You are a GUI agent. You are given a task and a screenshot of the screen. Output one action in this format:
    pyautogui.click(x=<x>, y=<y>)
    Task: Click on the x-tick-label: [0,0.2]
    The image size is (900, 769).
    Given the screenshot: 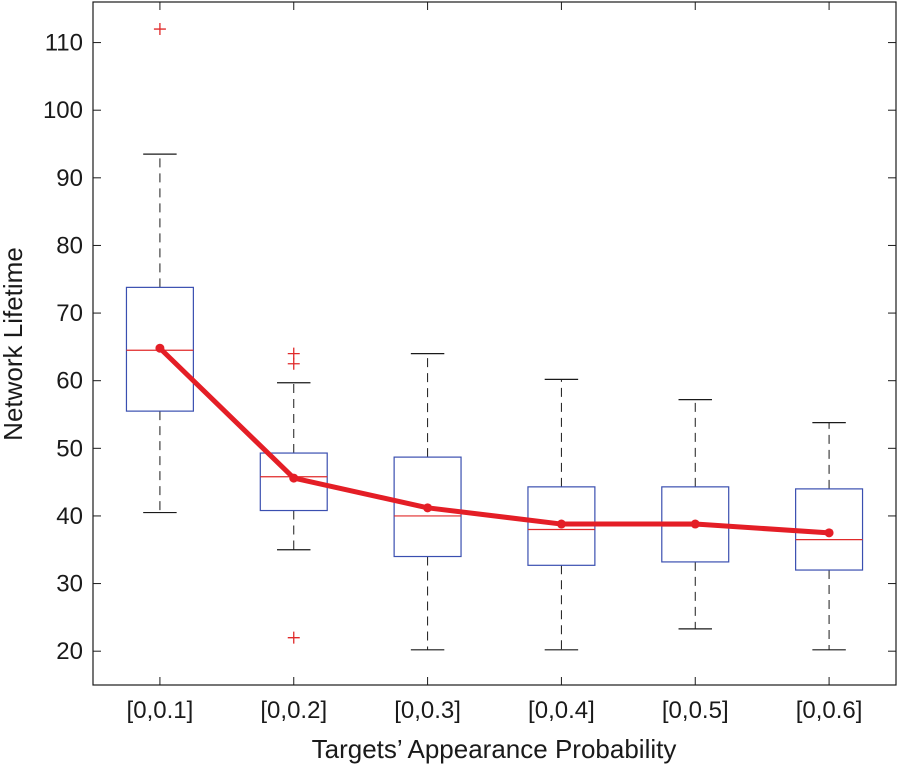 What is the action you would take?
    pyautogui.click(x=293, y=710)
    